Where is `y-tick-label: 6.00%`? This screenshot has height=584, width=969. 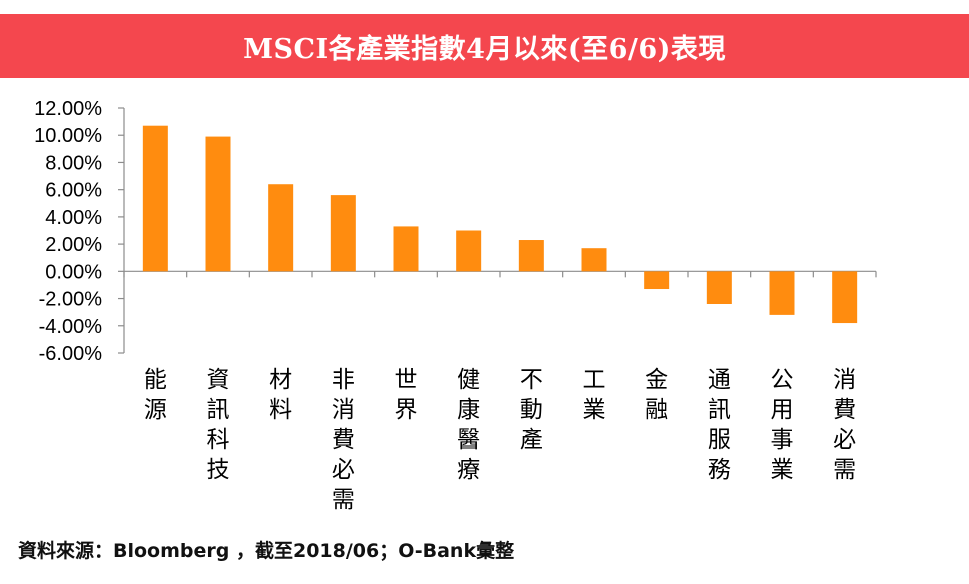
y-tick-label: 6.00% is located at coordinates (73, 191).